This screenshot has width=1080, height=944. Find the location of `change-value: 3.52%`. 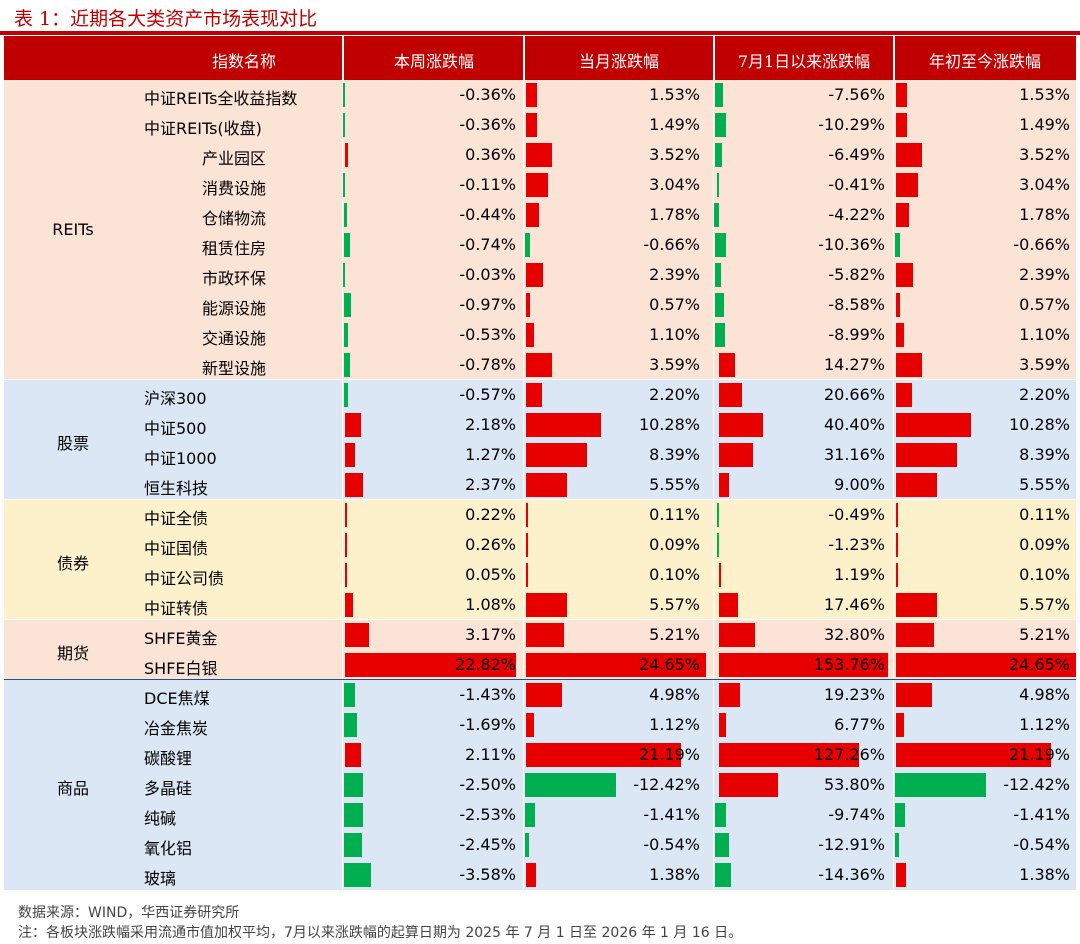

change-value: 3.52% is located at coordinates (674, 154).